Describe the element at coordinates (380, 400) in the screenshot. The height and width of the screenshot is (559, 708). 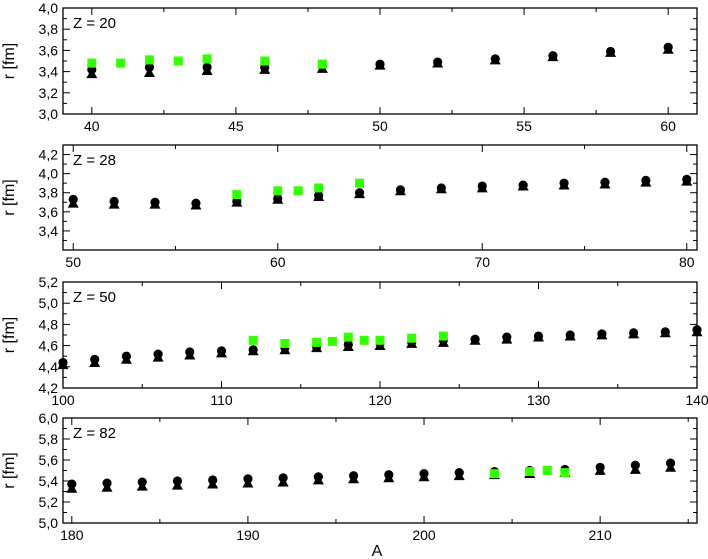
I see `x-tick-label: 120` at that location.